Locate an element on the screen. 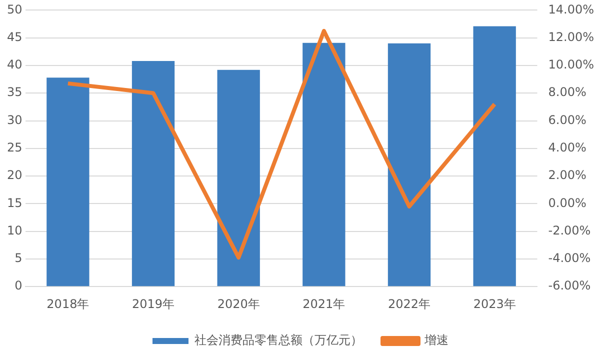 The image size is (601, 361). y-tick-label: 0 is located at coordinates (18, 285).